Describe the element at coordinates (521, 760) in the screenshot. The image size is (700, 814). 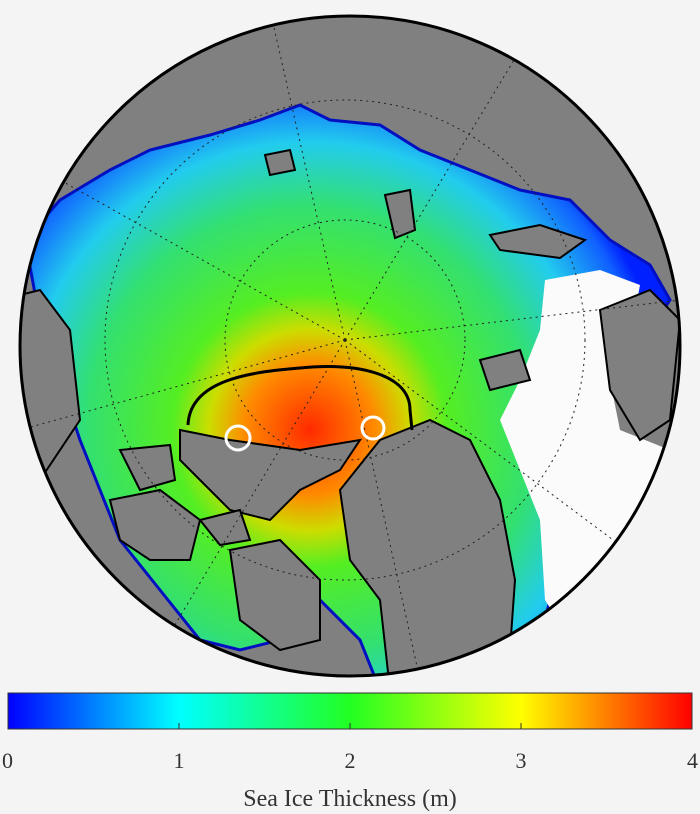
I see `tick-label: 3` at that location.